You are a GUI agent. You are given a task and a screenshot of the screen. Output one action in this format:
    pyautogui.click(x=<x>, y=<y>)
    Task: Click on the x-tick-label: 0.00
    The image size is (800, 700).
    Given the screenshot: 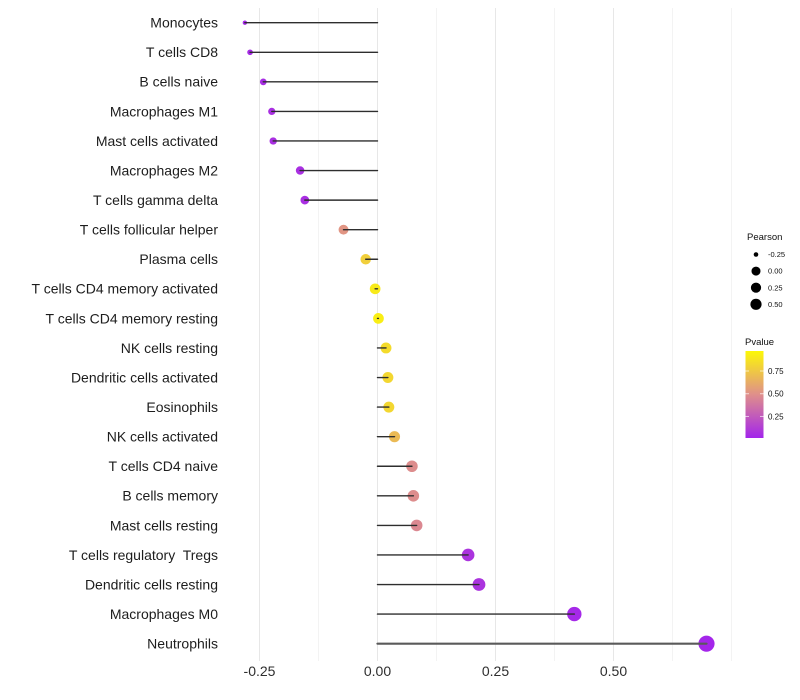 What is the action you would take?
    pyautogui.click(x=377, y=671)
    